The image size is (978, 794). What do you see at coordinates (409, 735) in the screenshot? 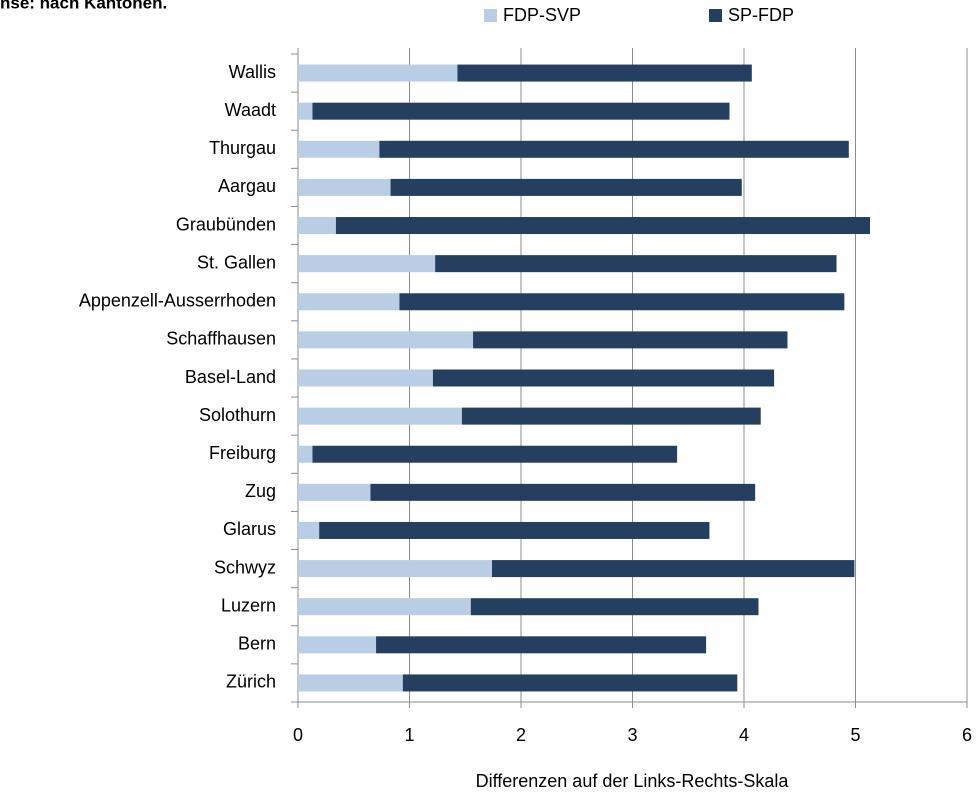
I see `x-tick-label: 1` at bounding box center [409, 735].